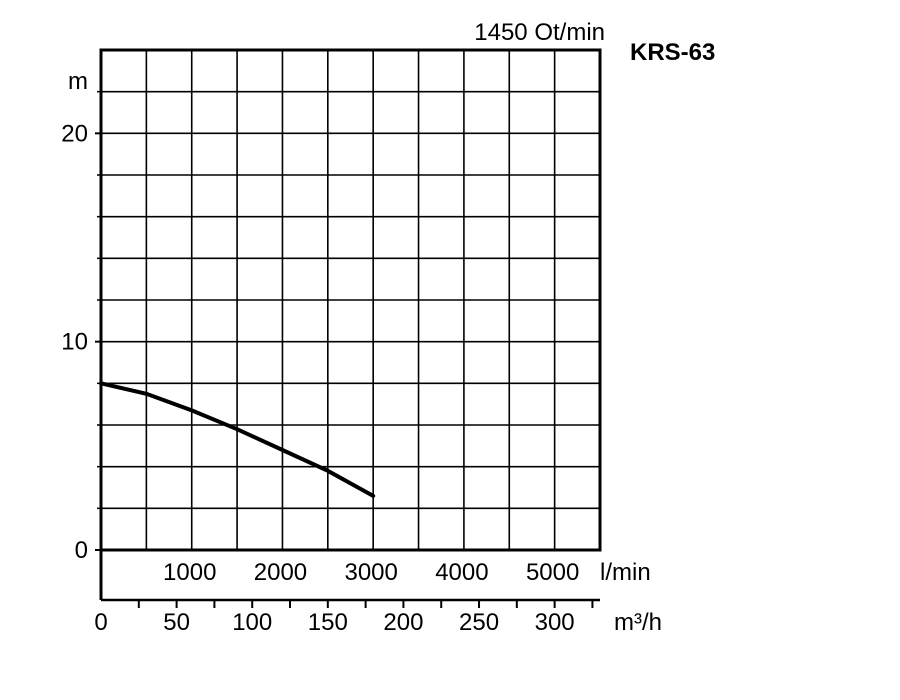  I want to click on m3h-tick-label: 250, so click(479, 622).